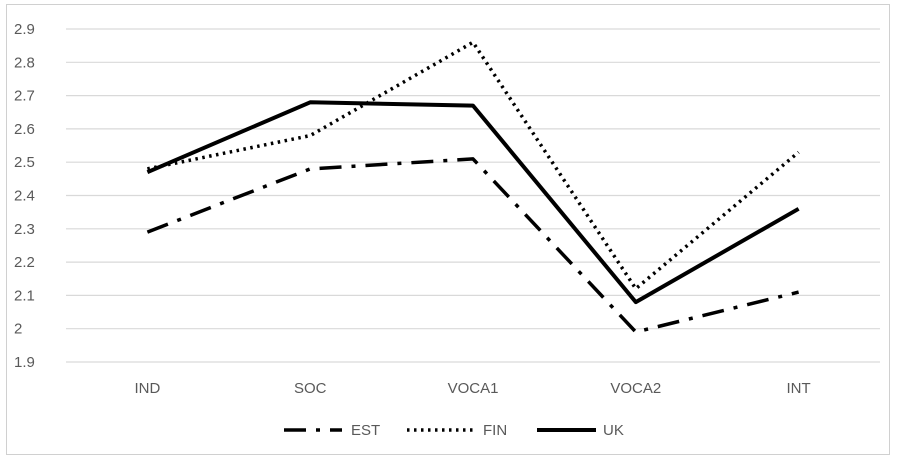  Describe the element at coordinates (613, 430) in the screenshot. I see `legend-label: UK` at that location.